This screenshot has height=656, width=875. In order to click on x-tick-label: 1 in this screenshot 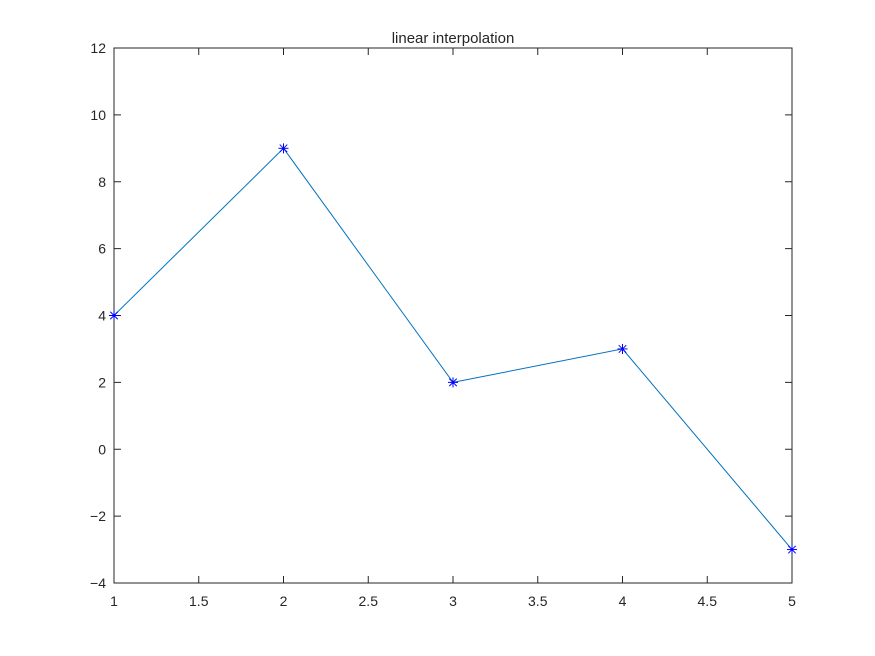, I will do `click(114, 601)`.